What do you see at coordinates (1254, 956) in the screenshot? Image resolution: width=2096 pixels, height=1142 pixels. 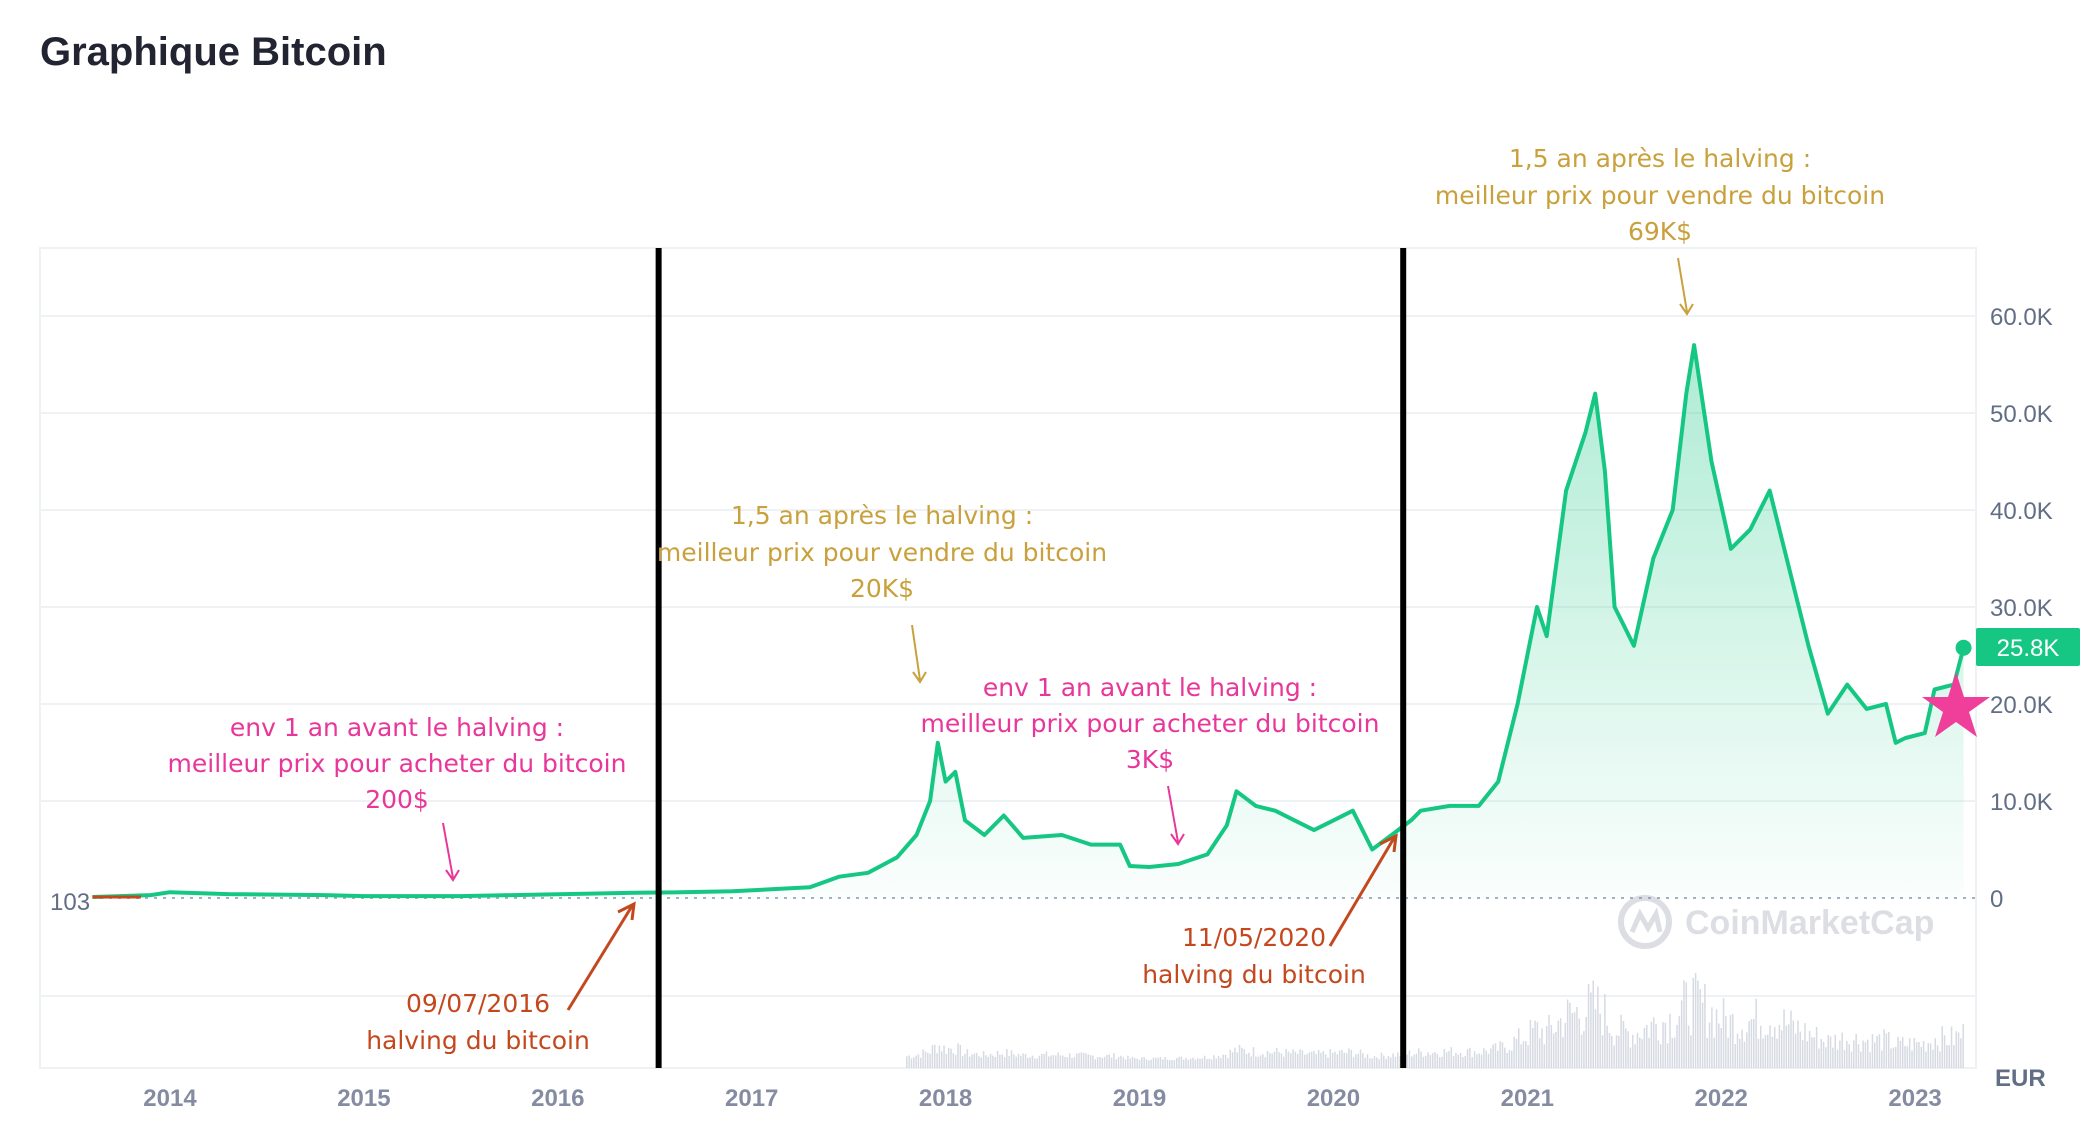 I see `annotation-halving-2020: 11/05/2020 halving du bitcoin` at bounding box center [1254, 956].